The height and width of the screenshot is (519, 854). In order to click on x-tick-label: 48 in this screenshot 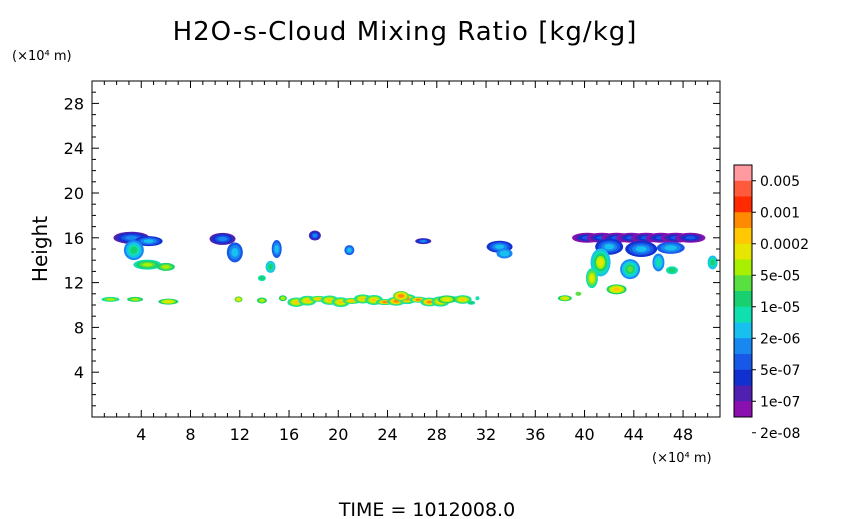, I will do `click(683, 434)`.